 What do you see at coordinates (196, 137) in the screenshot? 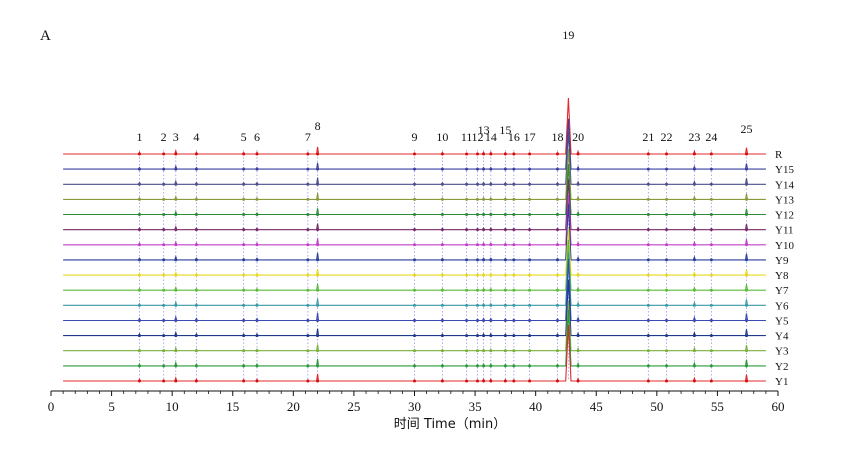
I see `peak-number-label: 4` at bounding box center [196, 137].